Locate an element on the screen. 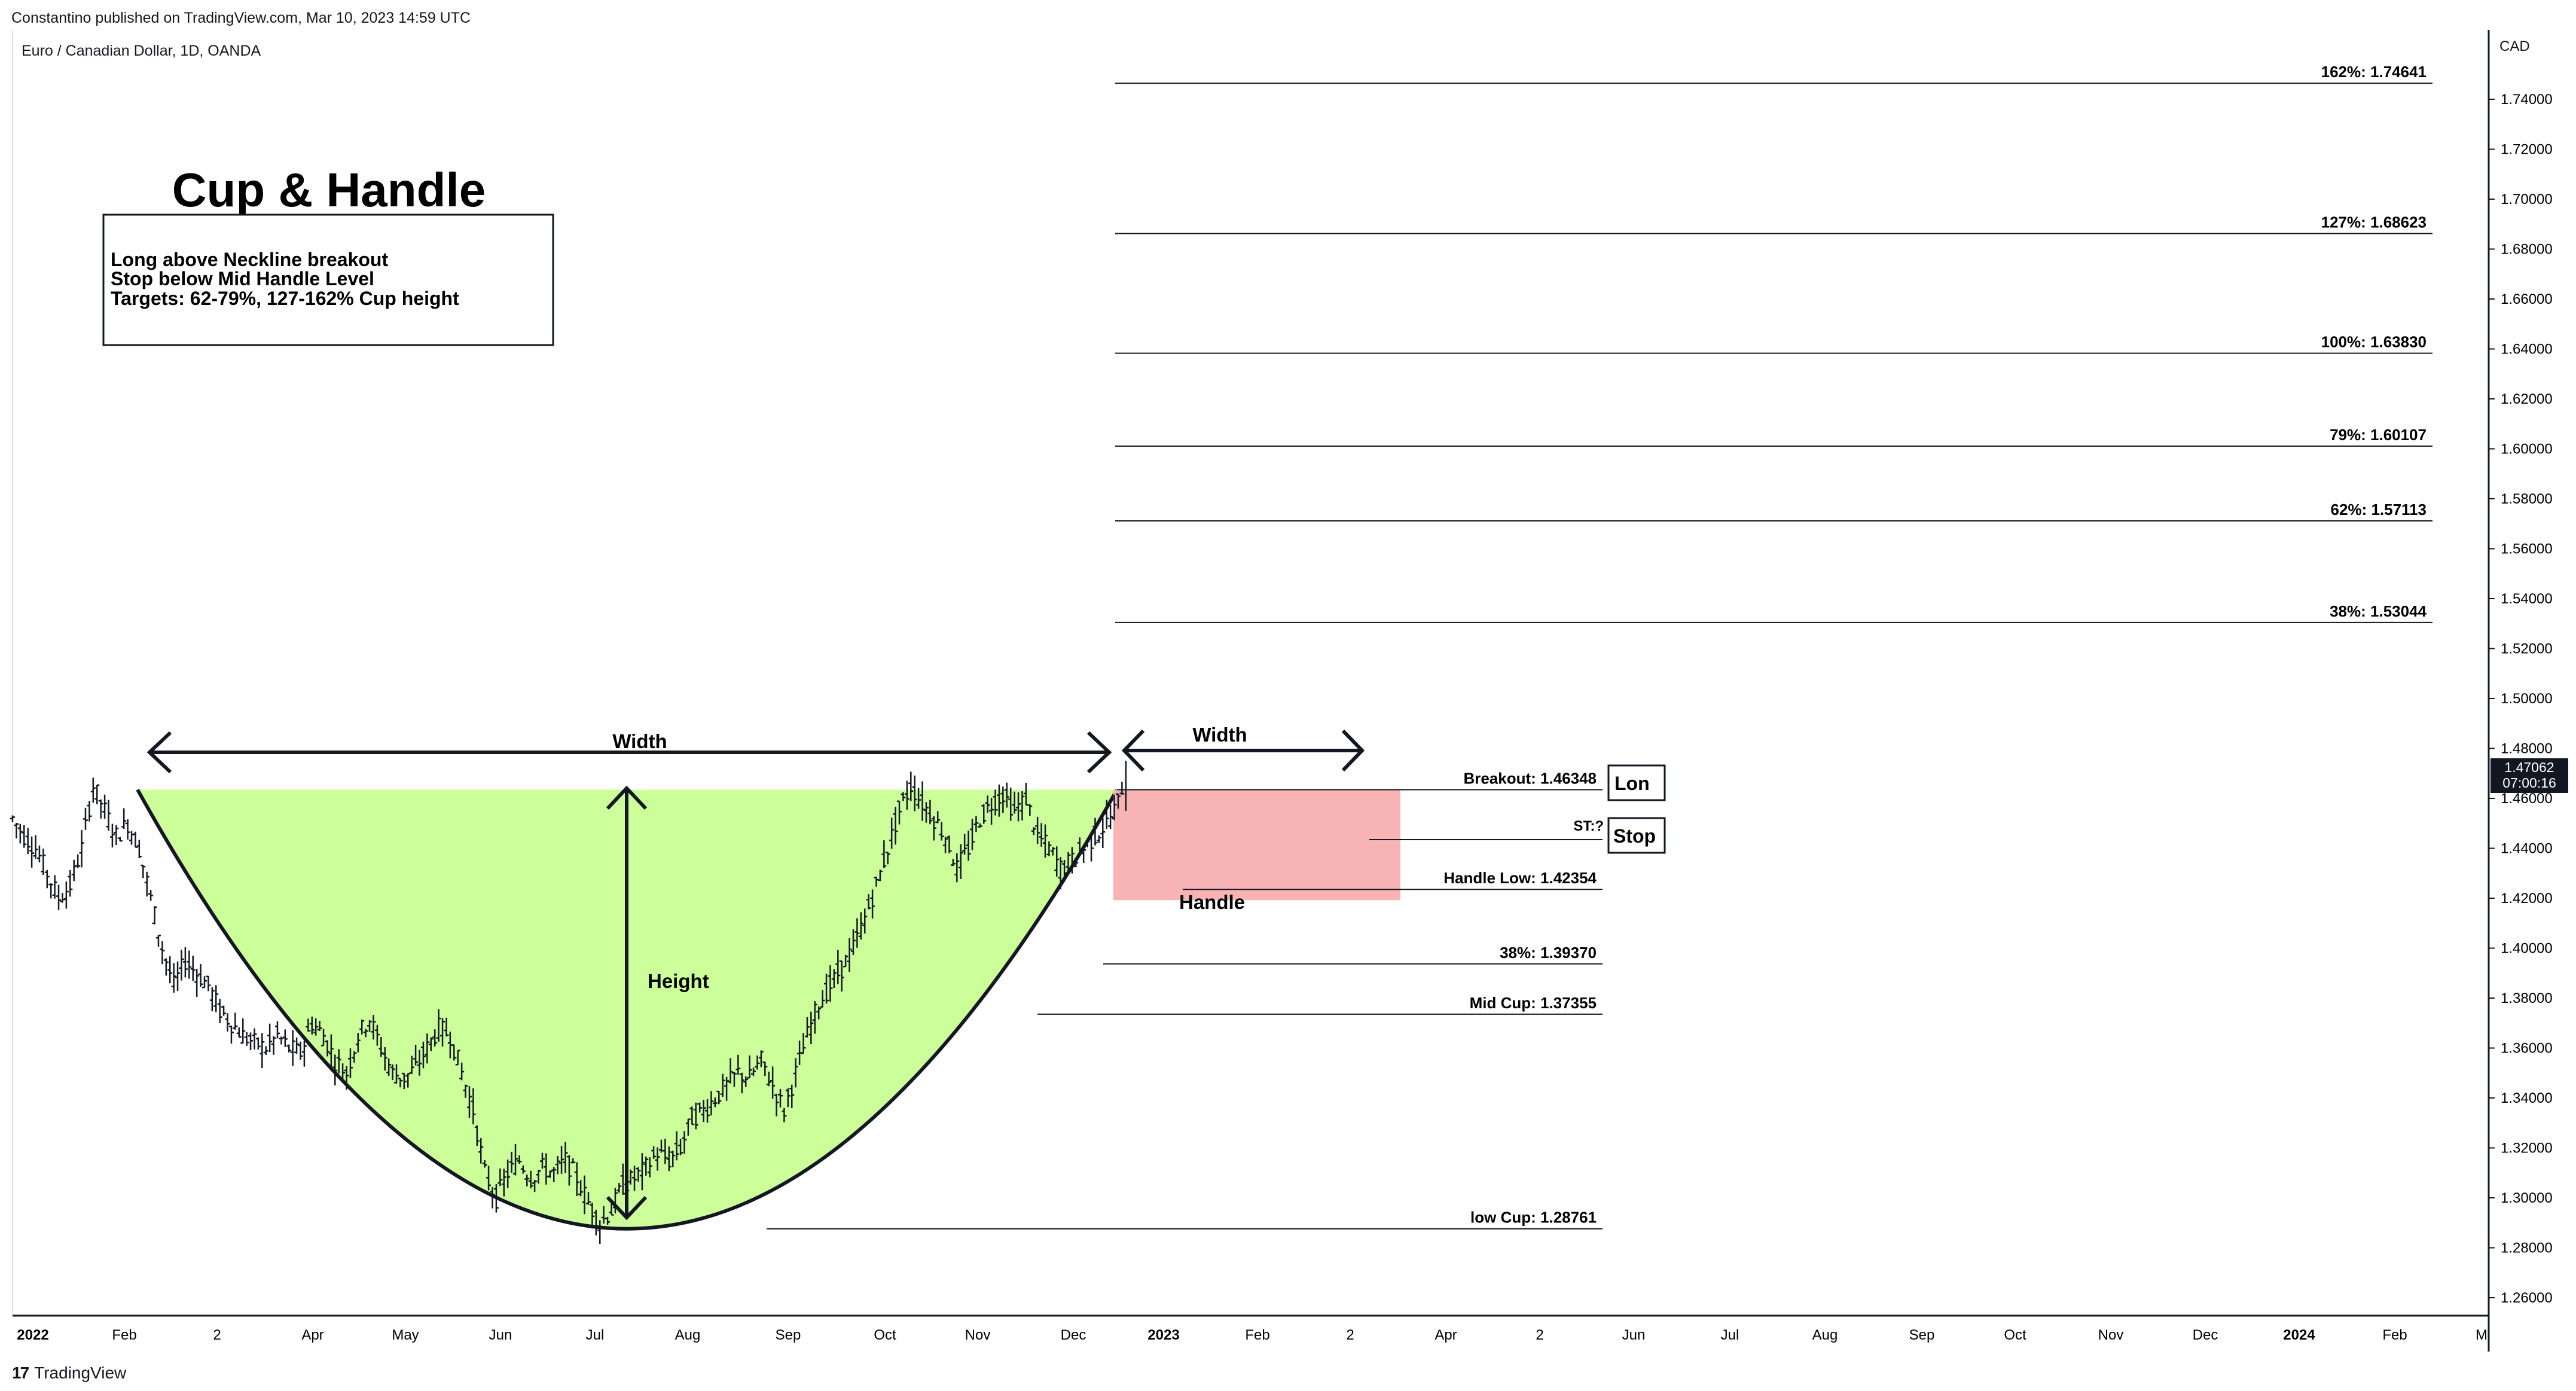 This screenshot has width=2576, height=1391. y-tick-label: 1.70000 is located at coordinates (2527, 199).